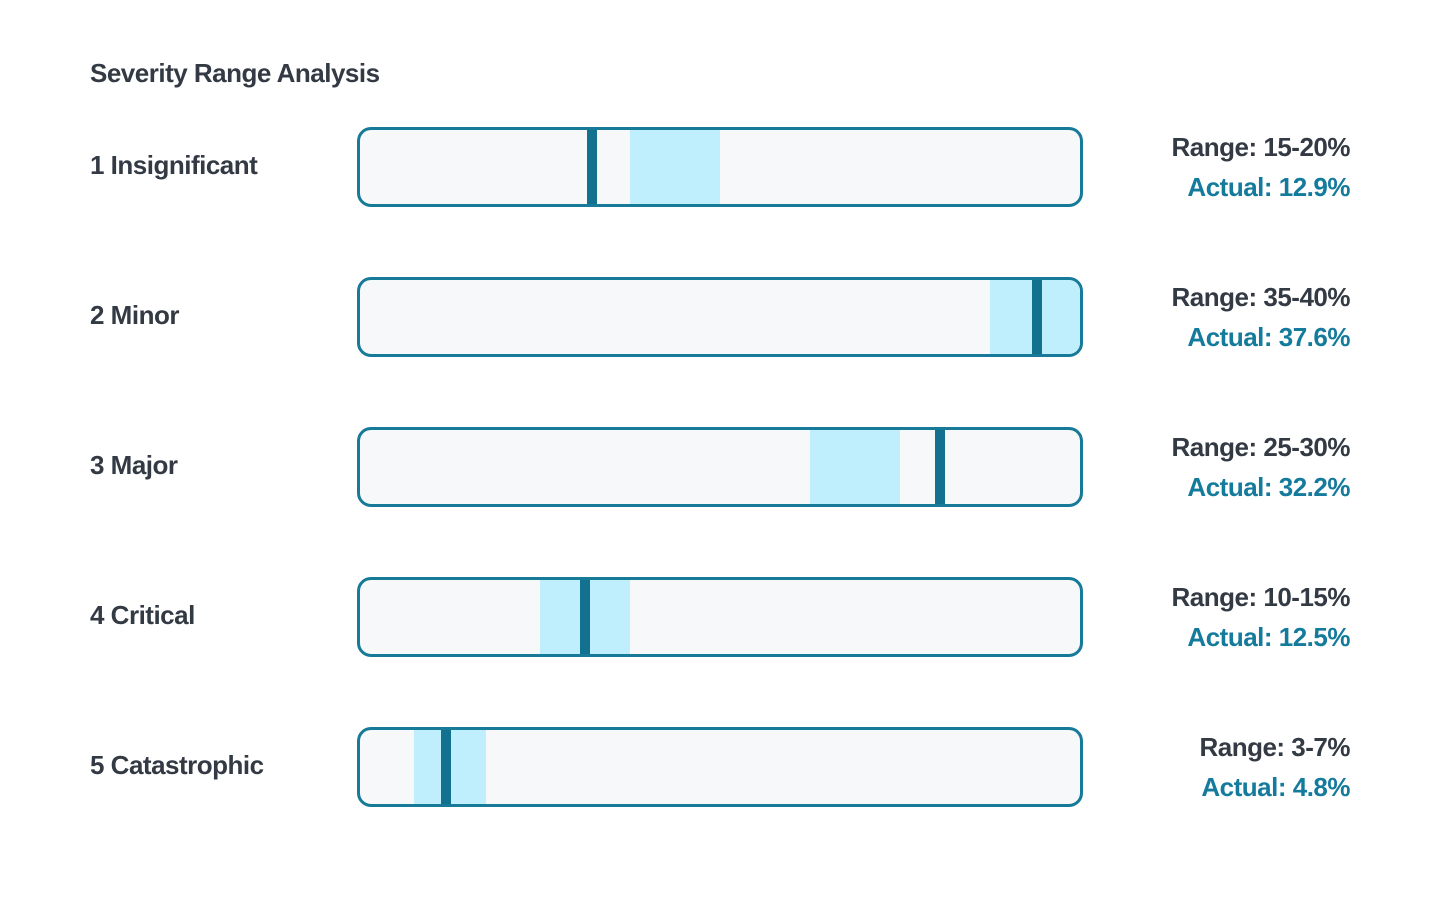 The height and width of the screenshot is (900, 1440). Describe the element at coordinates (1261, 167) in the screenshot. I see `value-readout: Range: 15-20% Actual: 12.9%` at that location.